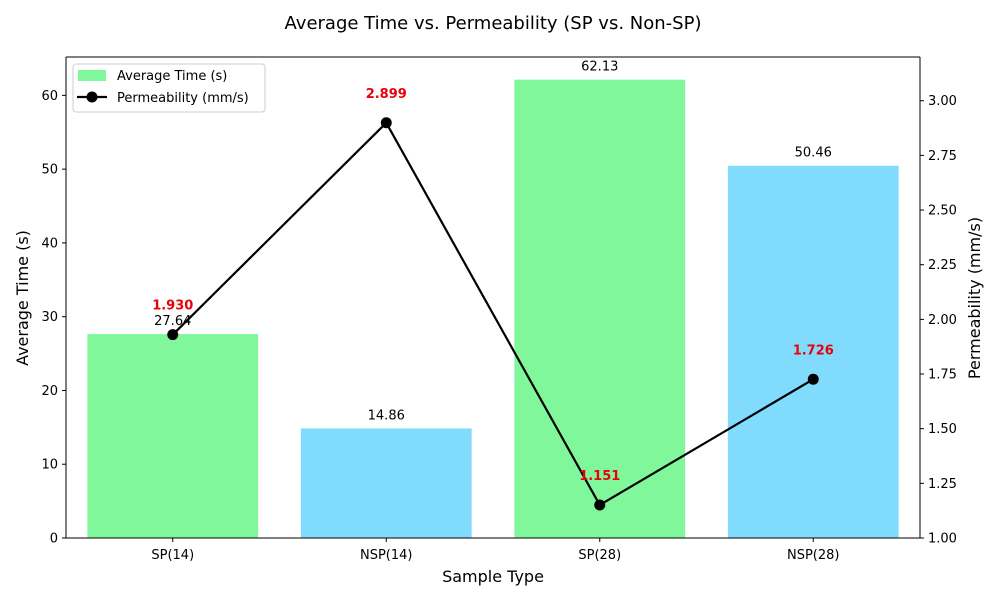 The image size is (1000, 600). I want to click on x-tick-label: NSP(14), so click(386, 555).